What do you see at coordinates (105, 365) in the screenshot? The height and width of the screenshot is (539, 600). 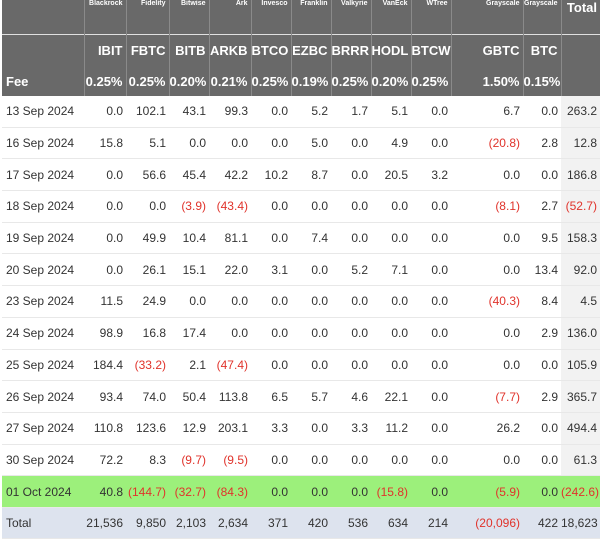 I see `flow-cell: 184.4` at bounding box center [105, 365].